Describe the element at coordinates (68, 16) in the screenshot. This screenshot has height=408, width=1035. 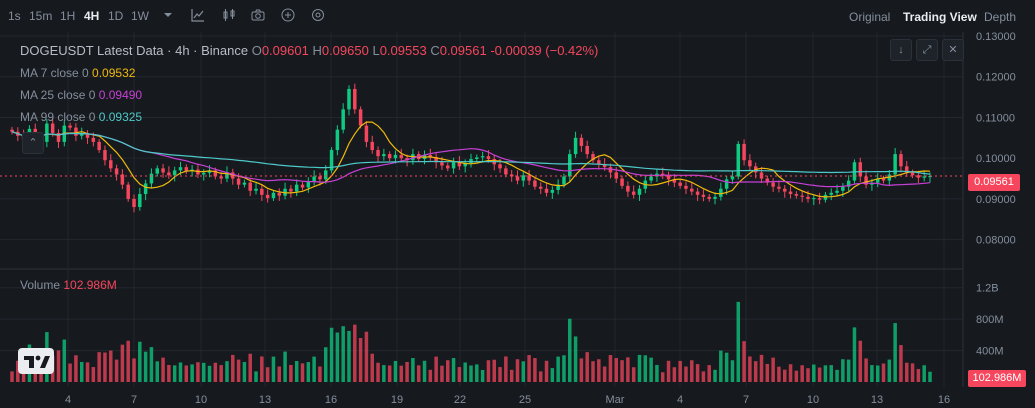
I see `timeframe-1h: 1H` at that location.